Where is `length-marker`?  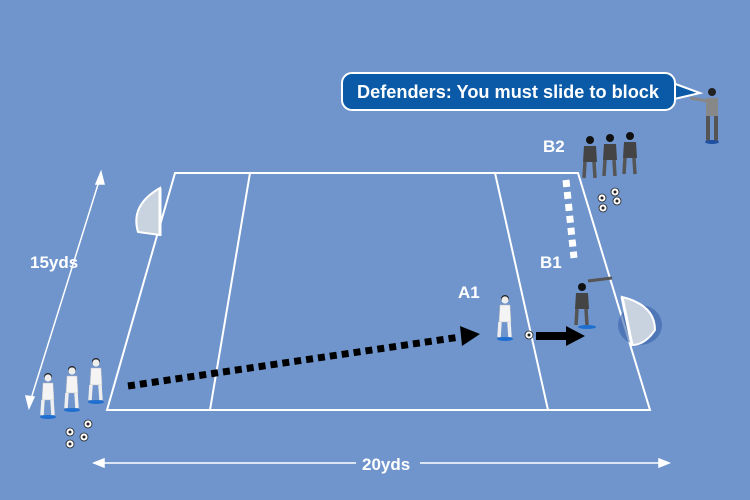
length-marker is located at coordinates (381, 463).